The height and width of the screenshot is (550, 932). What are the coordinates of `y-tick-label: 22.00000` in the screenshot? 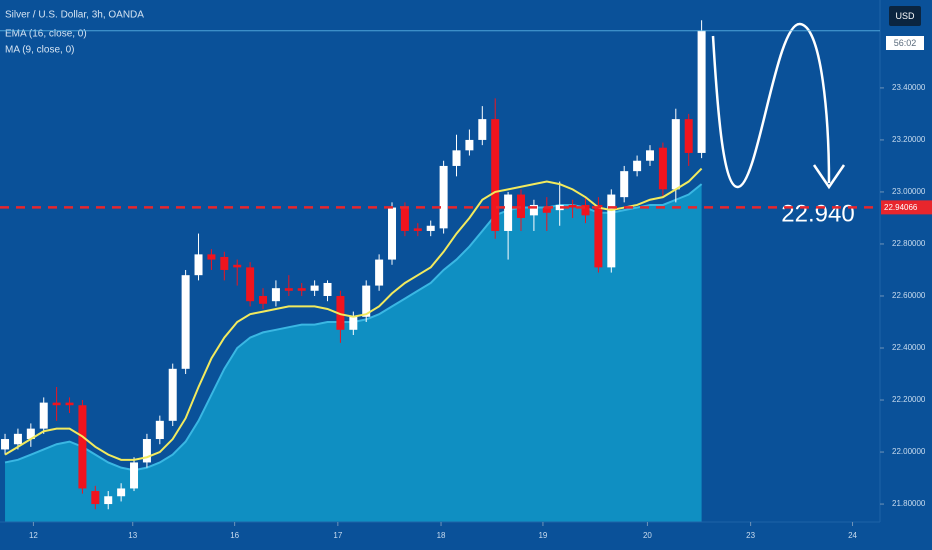 It's located at (909, 451).